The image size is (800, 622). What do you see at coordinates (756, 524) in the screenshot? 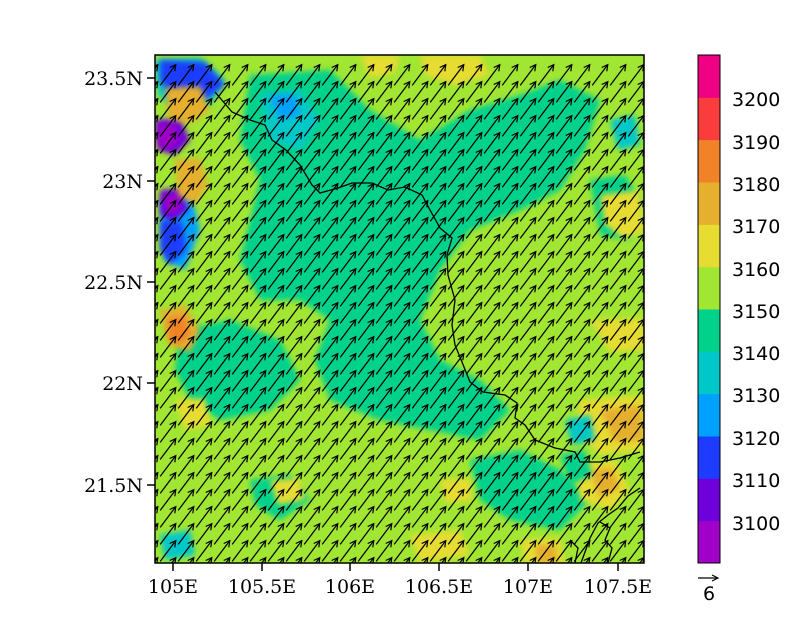
I see `colorbar-label: 3100` at bounding box center [756, 524].